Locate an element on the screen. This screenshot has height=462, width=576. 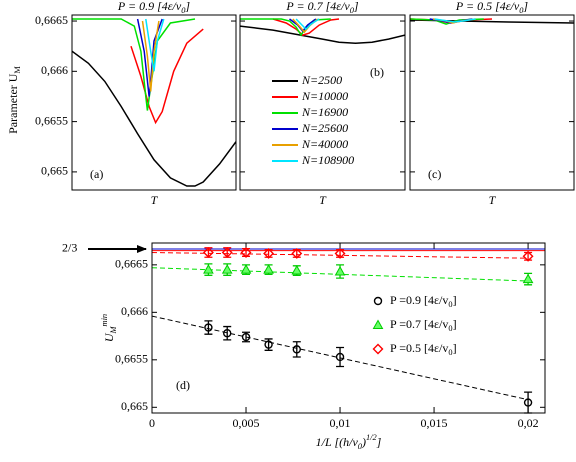
y-tick-label: 0,665 is located at coordinates (54, 171).